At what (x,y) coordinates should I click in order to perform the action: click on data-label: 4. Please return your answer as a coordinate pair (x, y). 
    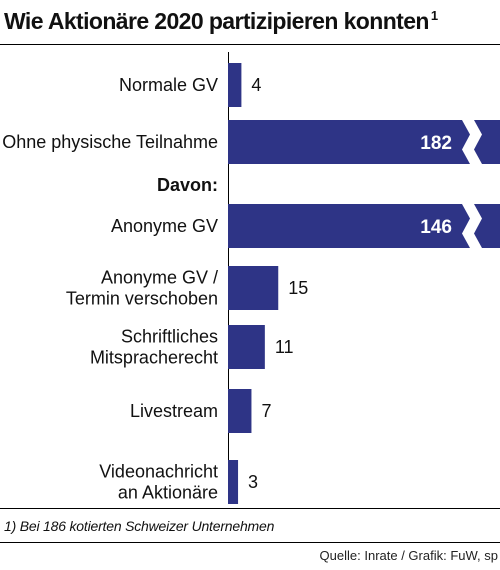
    Looking at the image, I should click on (256, 85).